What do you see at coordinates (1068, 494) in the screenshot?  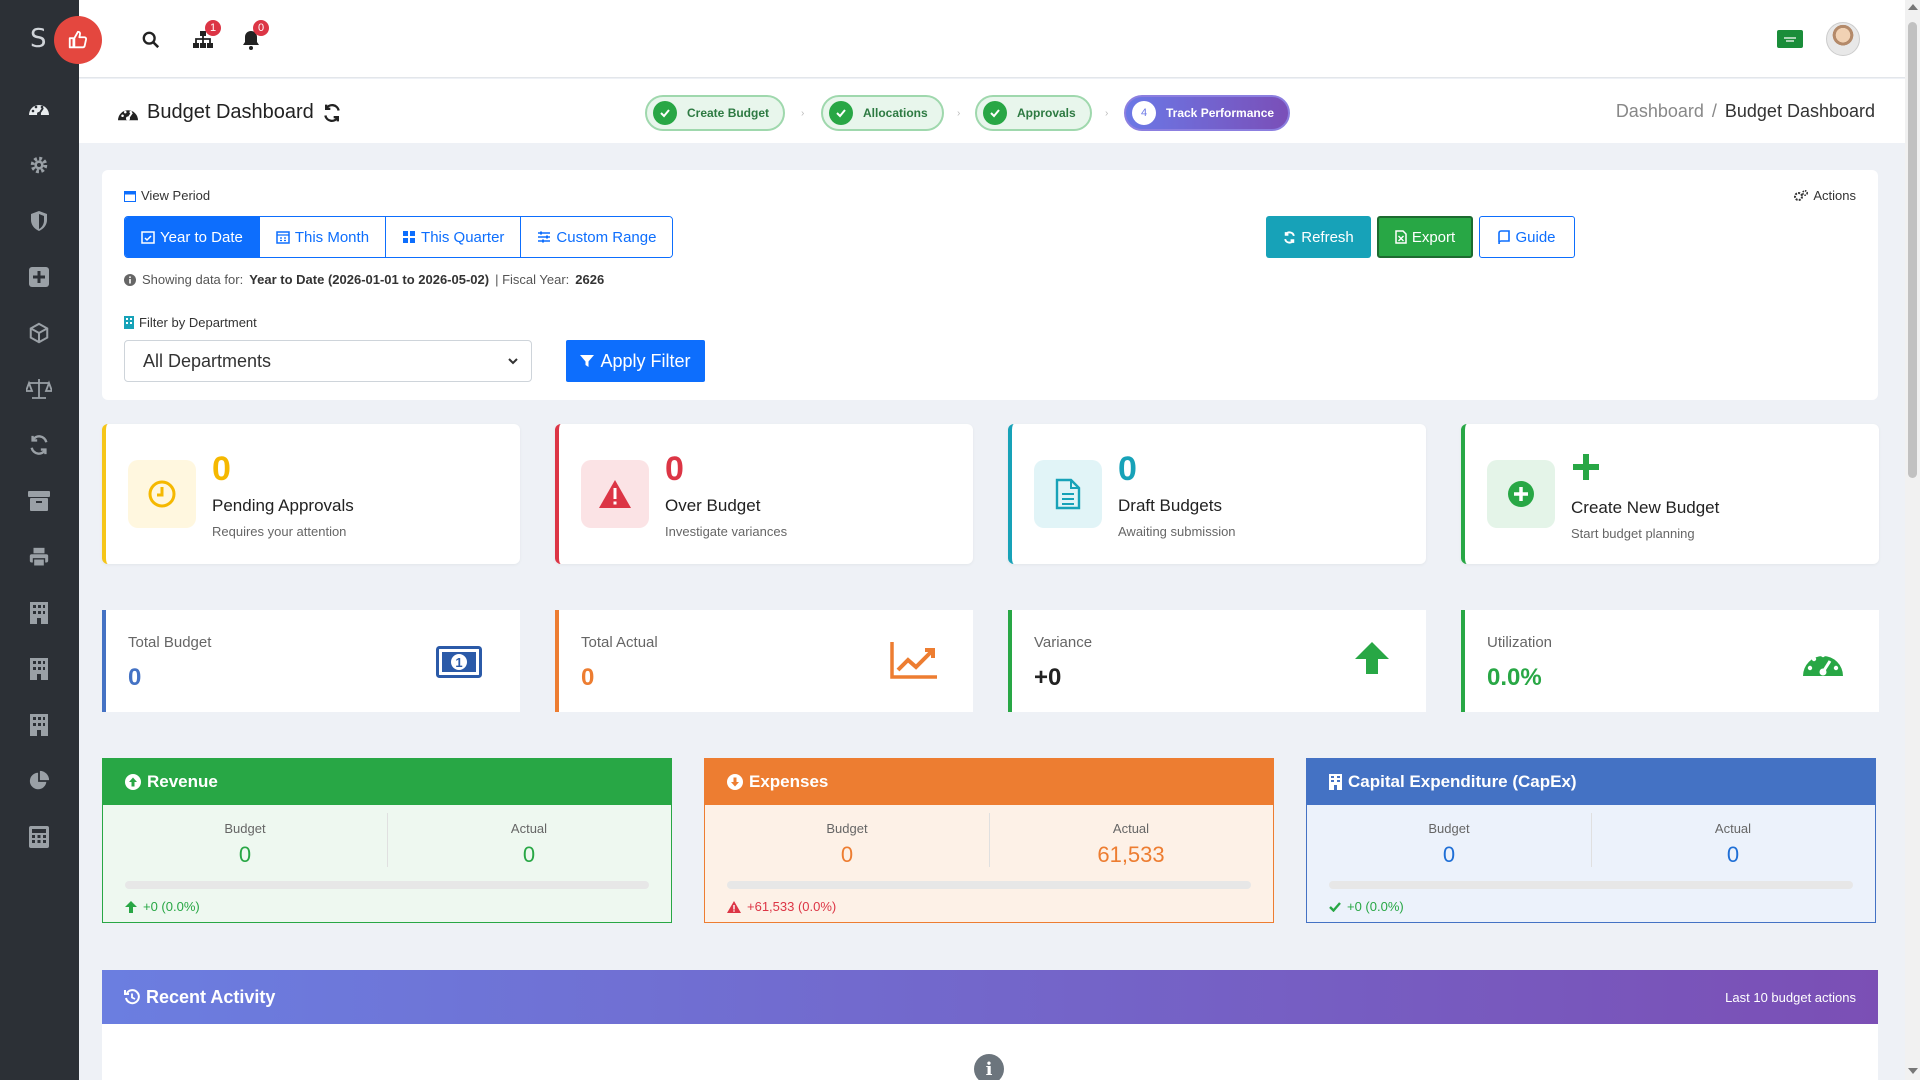 I see `document-icon-box` at bounding box center [1068, 494].